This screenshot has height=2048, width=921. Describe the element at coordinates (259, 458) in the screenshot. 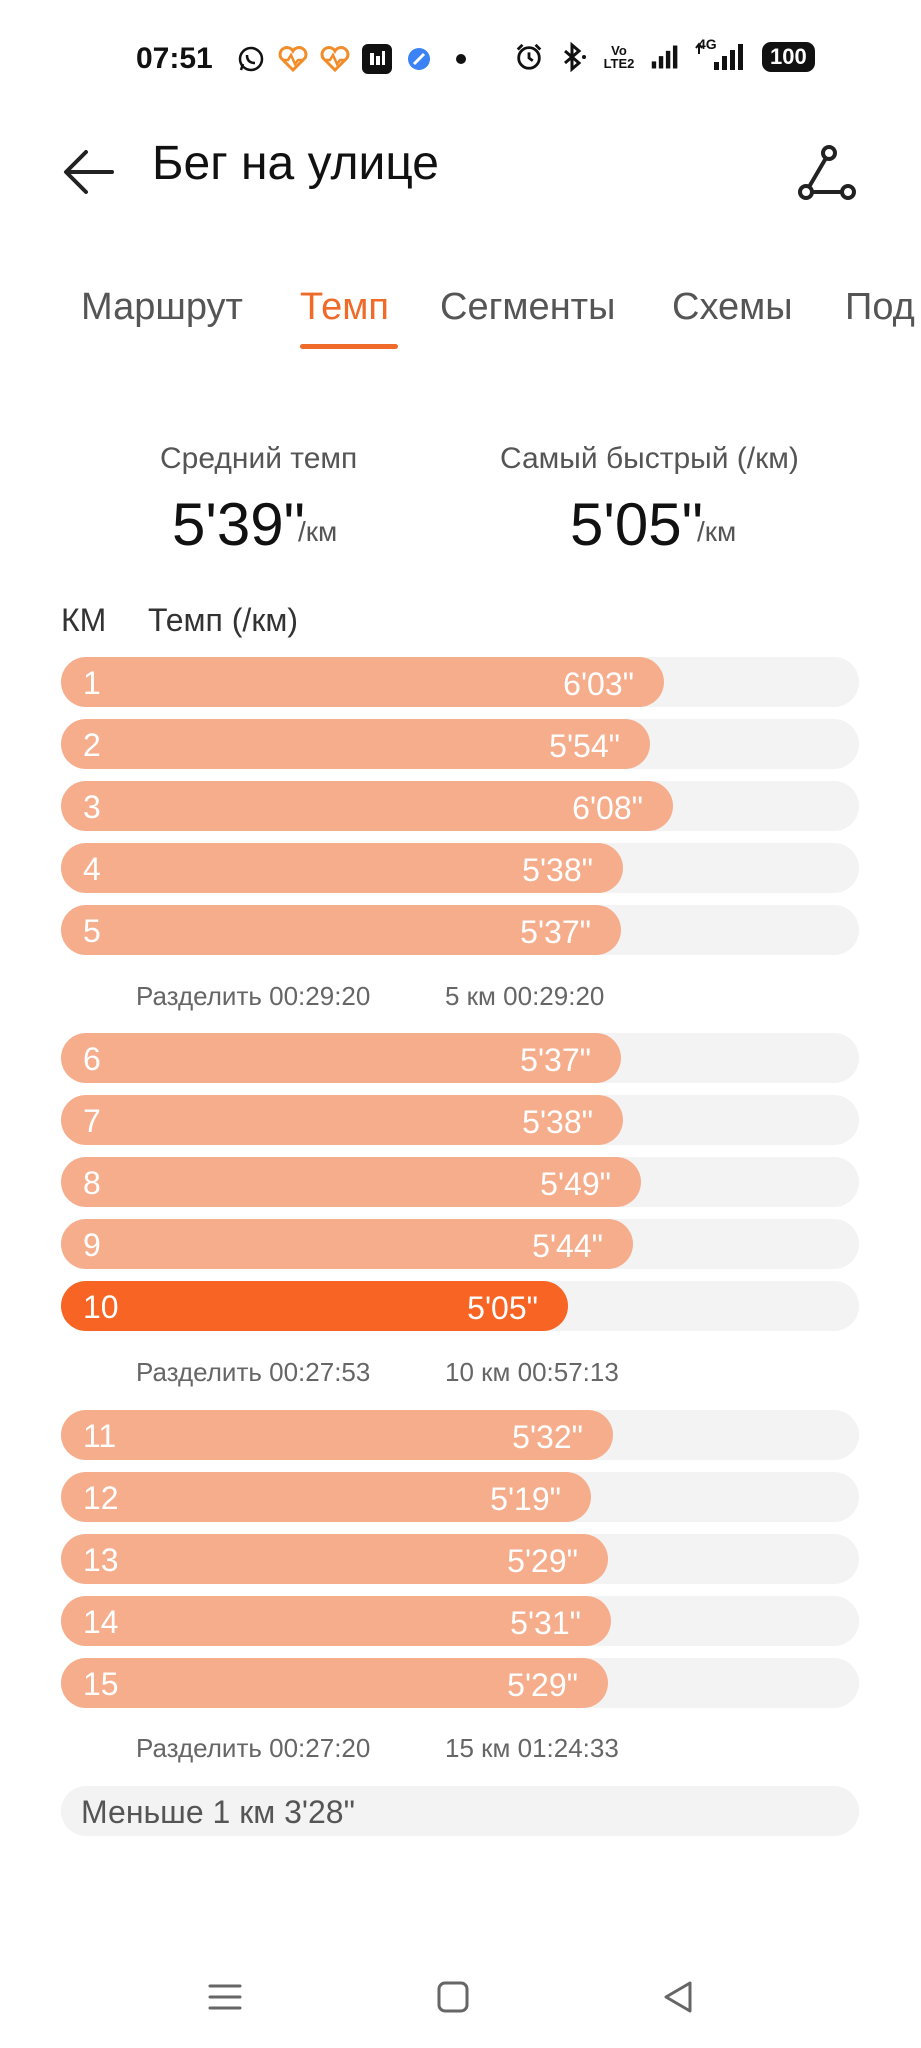

I see `avg-pace-label: Средний темп` at that location.